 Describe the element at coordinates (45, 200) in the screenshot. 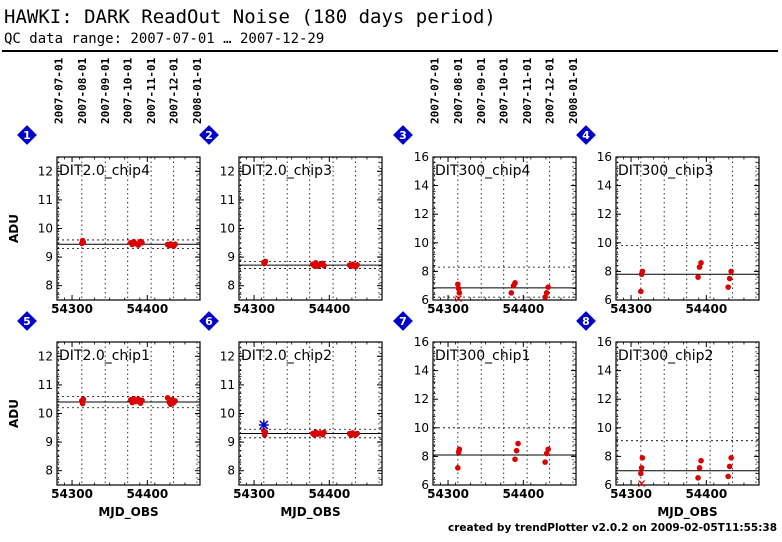

I see `y-tick-label: 11` at that location.